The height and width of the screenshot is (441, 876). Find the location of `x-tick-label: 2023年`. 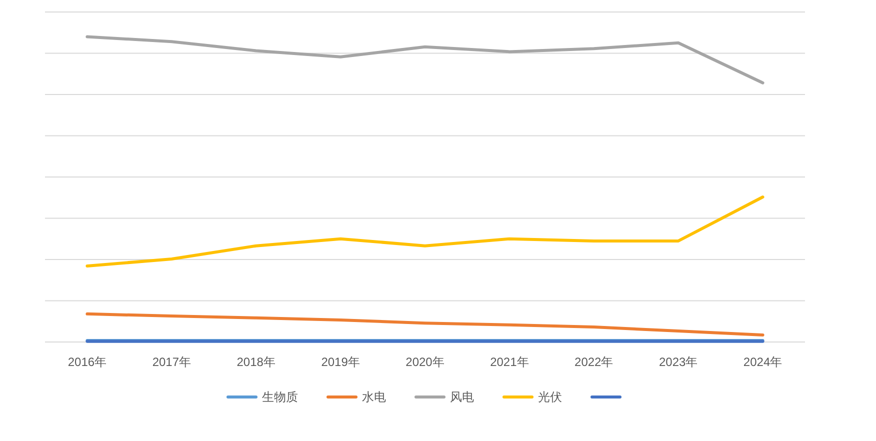

x-tick-label: 2023年 is located at coordinates (678, 362).